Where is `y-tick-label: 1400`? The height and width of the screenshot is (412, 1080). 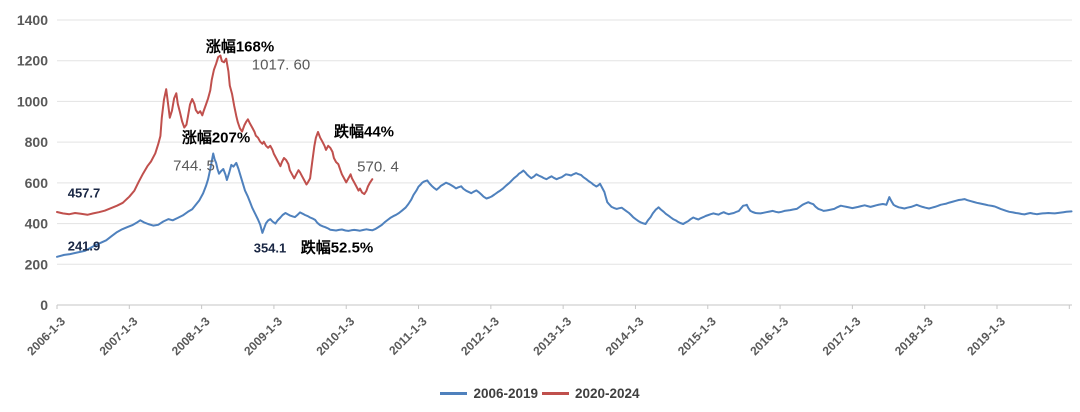
y-tick-label: 1400 is located at coordinates (32, 20).